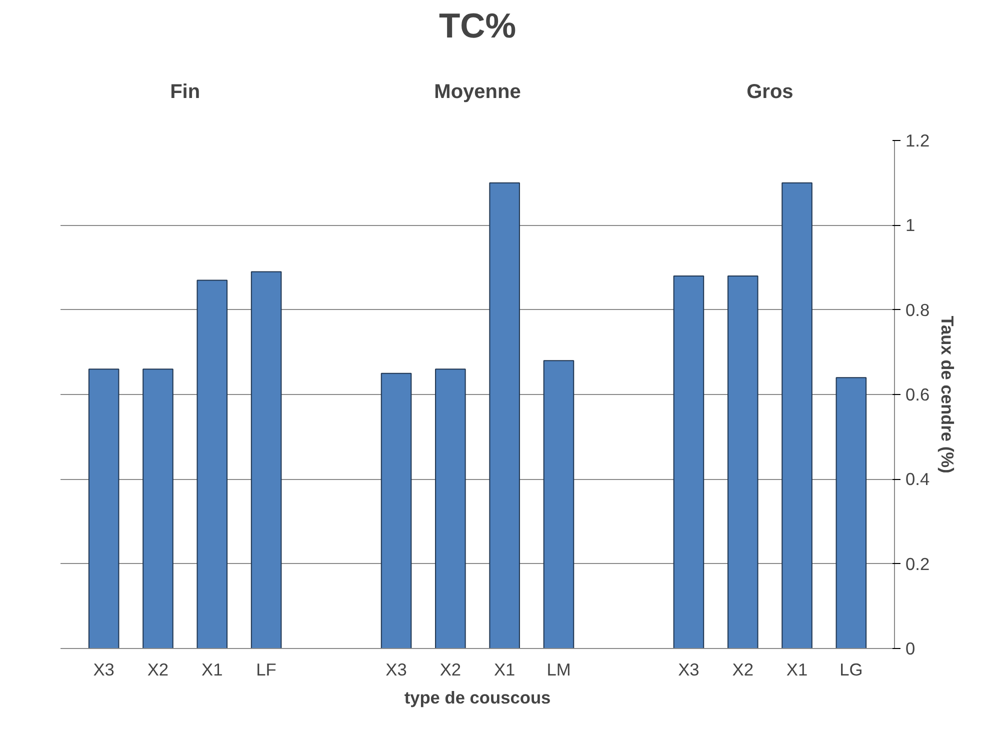  I want to click on text: Fin, so click(185, 92).